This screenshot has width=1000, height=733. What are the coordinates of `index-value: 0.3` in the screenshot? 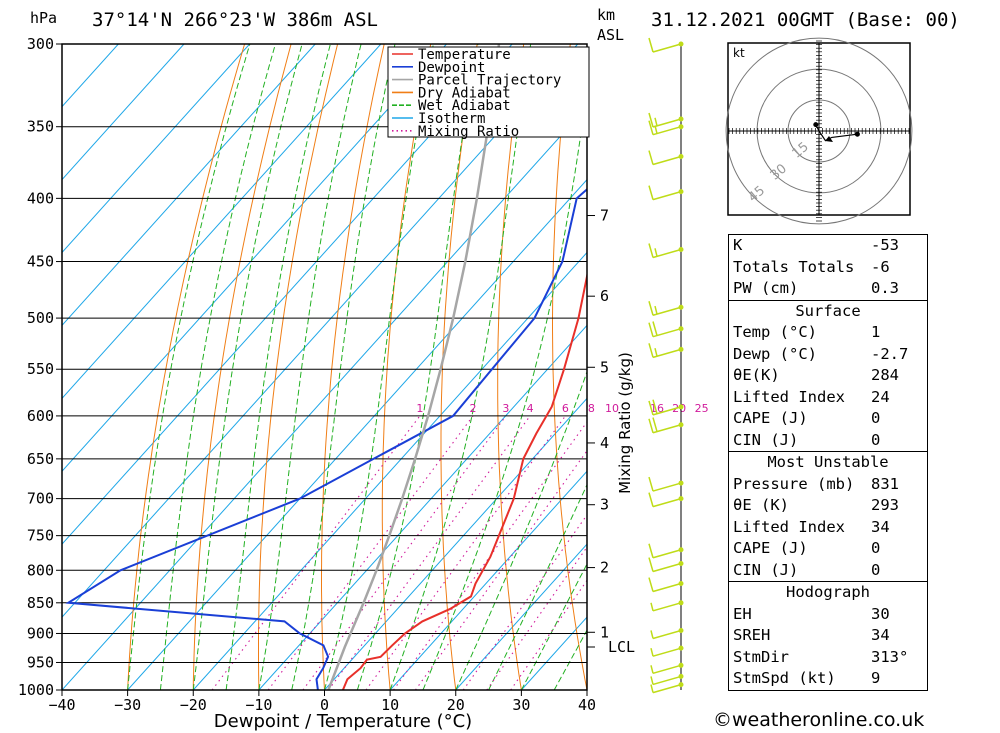 It's located at (885, 288).